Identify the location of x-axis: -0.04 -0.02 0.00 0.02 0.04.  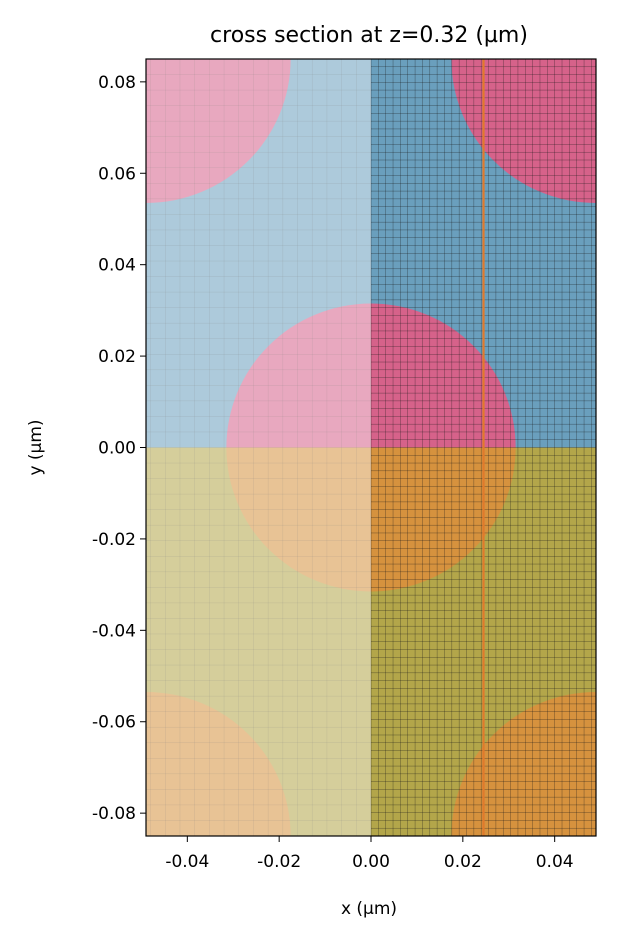
(369, 854).